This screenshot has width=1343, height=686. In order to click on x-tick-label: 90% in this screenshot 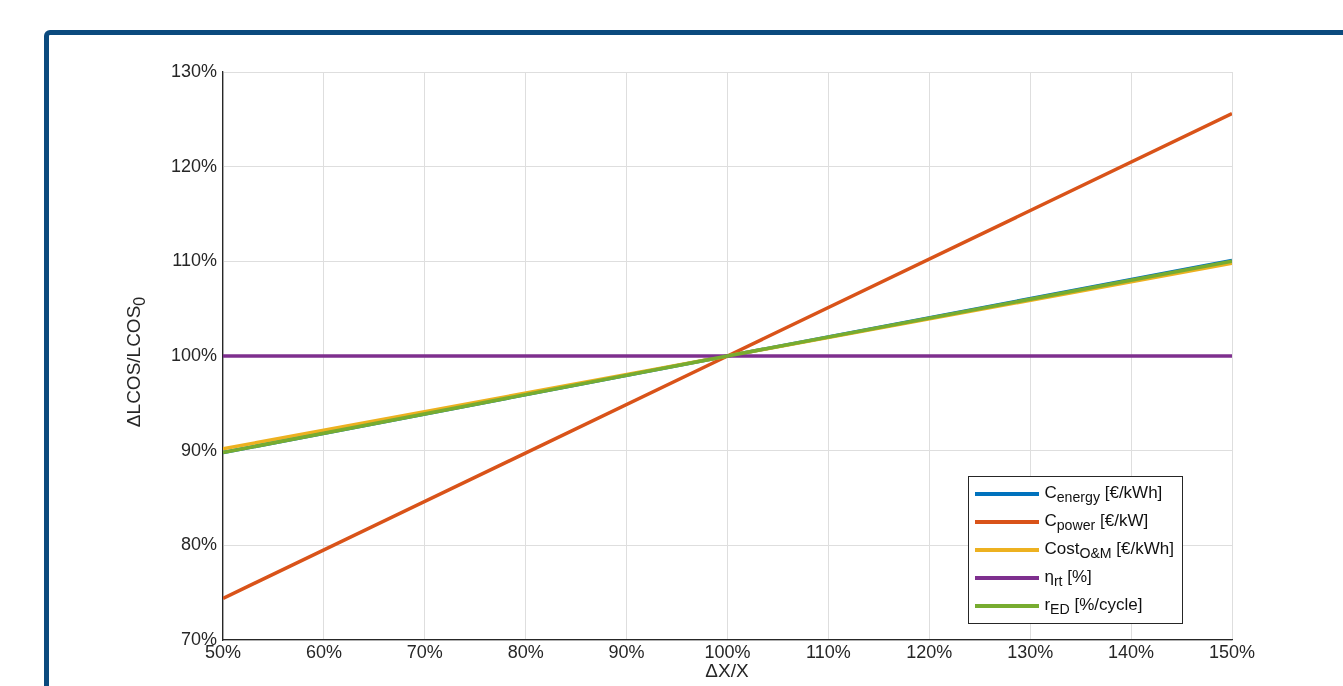, I will do `click(626, 651)`.